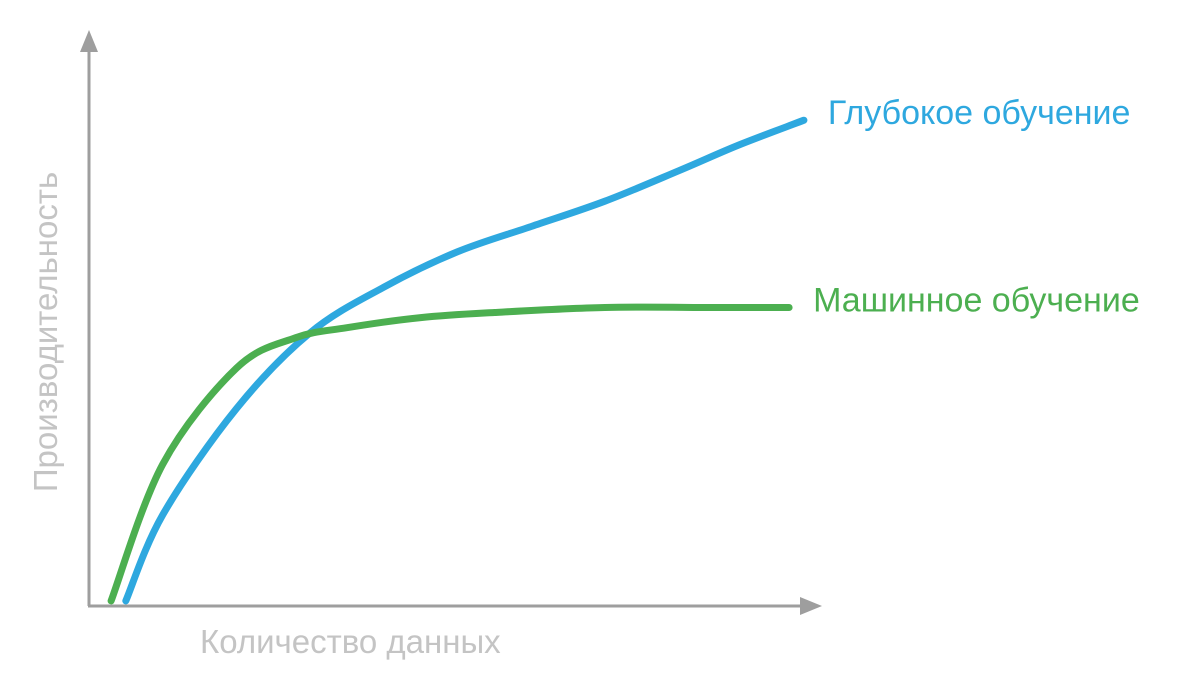  Describe the element at coordinates (811, 606) in the screenshot. I see `x-axis-arrow-icon` at that location.